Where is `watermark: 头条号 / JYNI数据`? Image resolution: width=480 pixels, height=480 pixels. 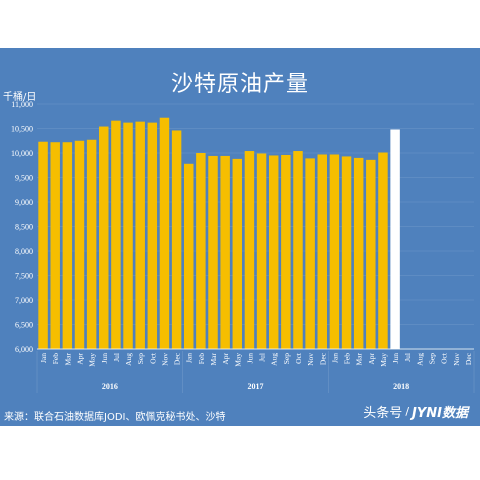
watermark: 头条号 / JYNI数据 is located at coordinates (415, 411).